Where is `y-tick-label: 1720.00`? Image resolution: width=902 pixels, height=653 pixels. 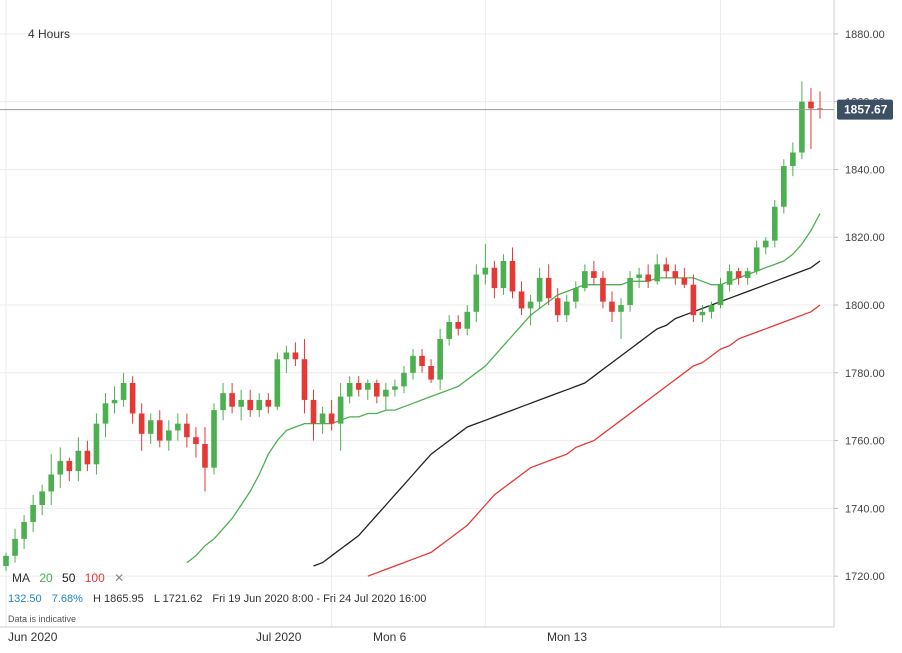
y-tick-label: 1720.00 is located at coordinates (865, 577).